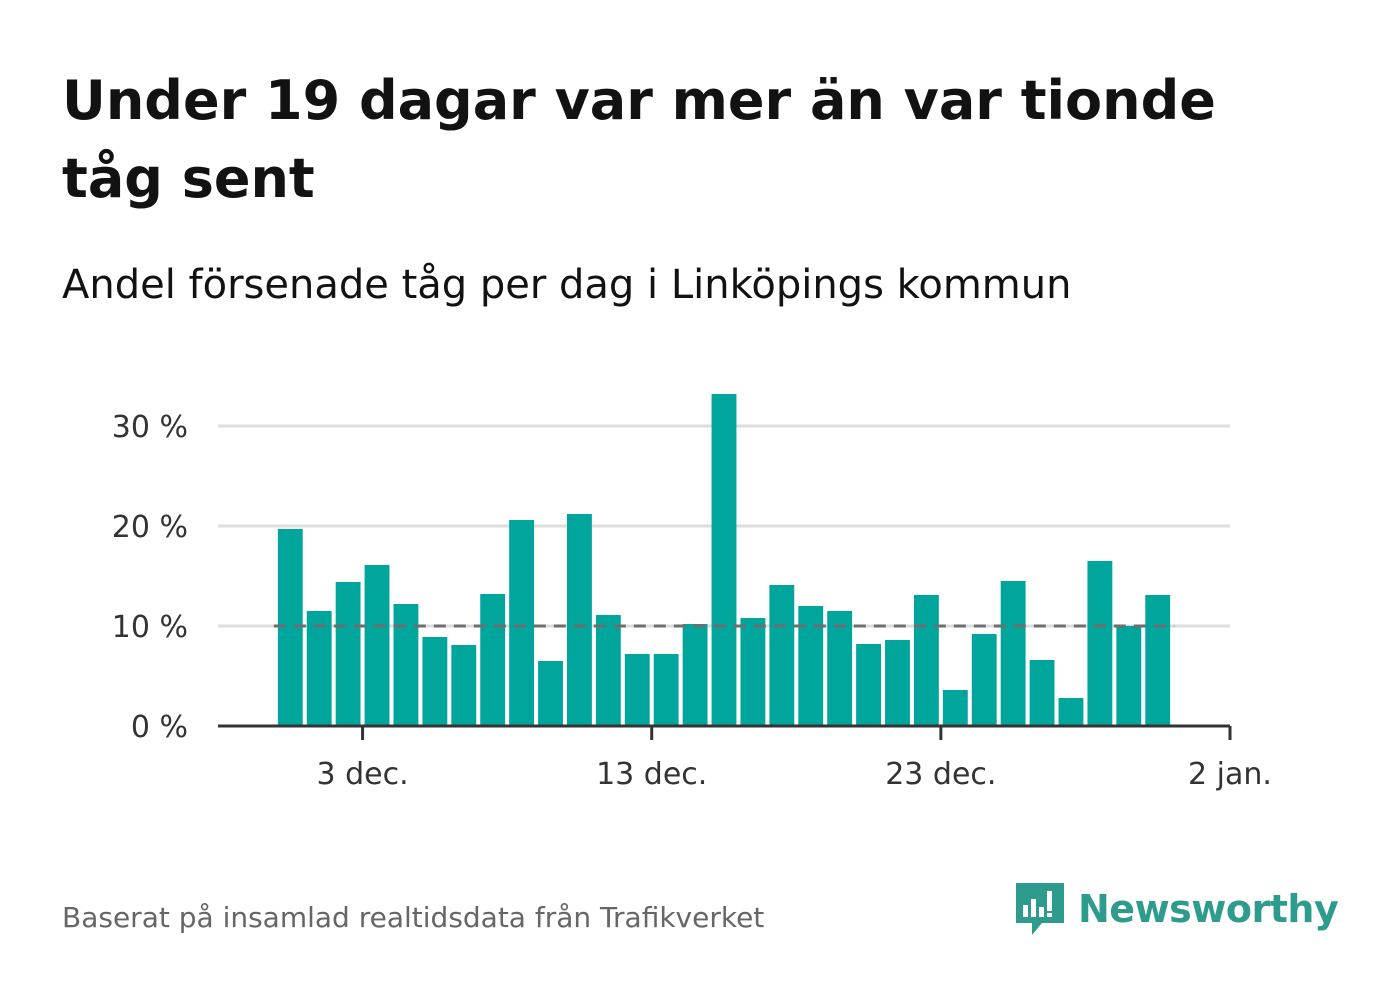 The image size is (1382, 999). Describe the element at coordinates (150, 577) in the screenshot. I see `y-tick-labels: 0 % 10 % 20 % 30 %` at that location.